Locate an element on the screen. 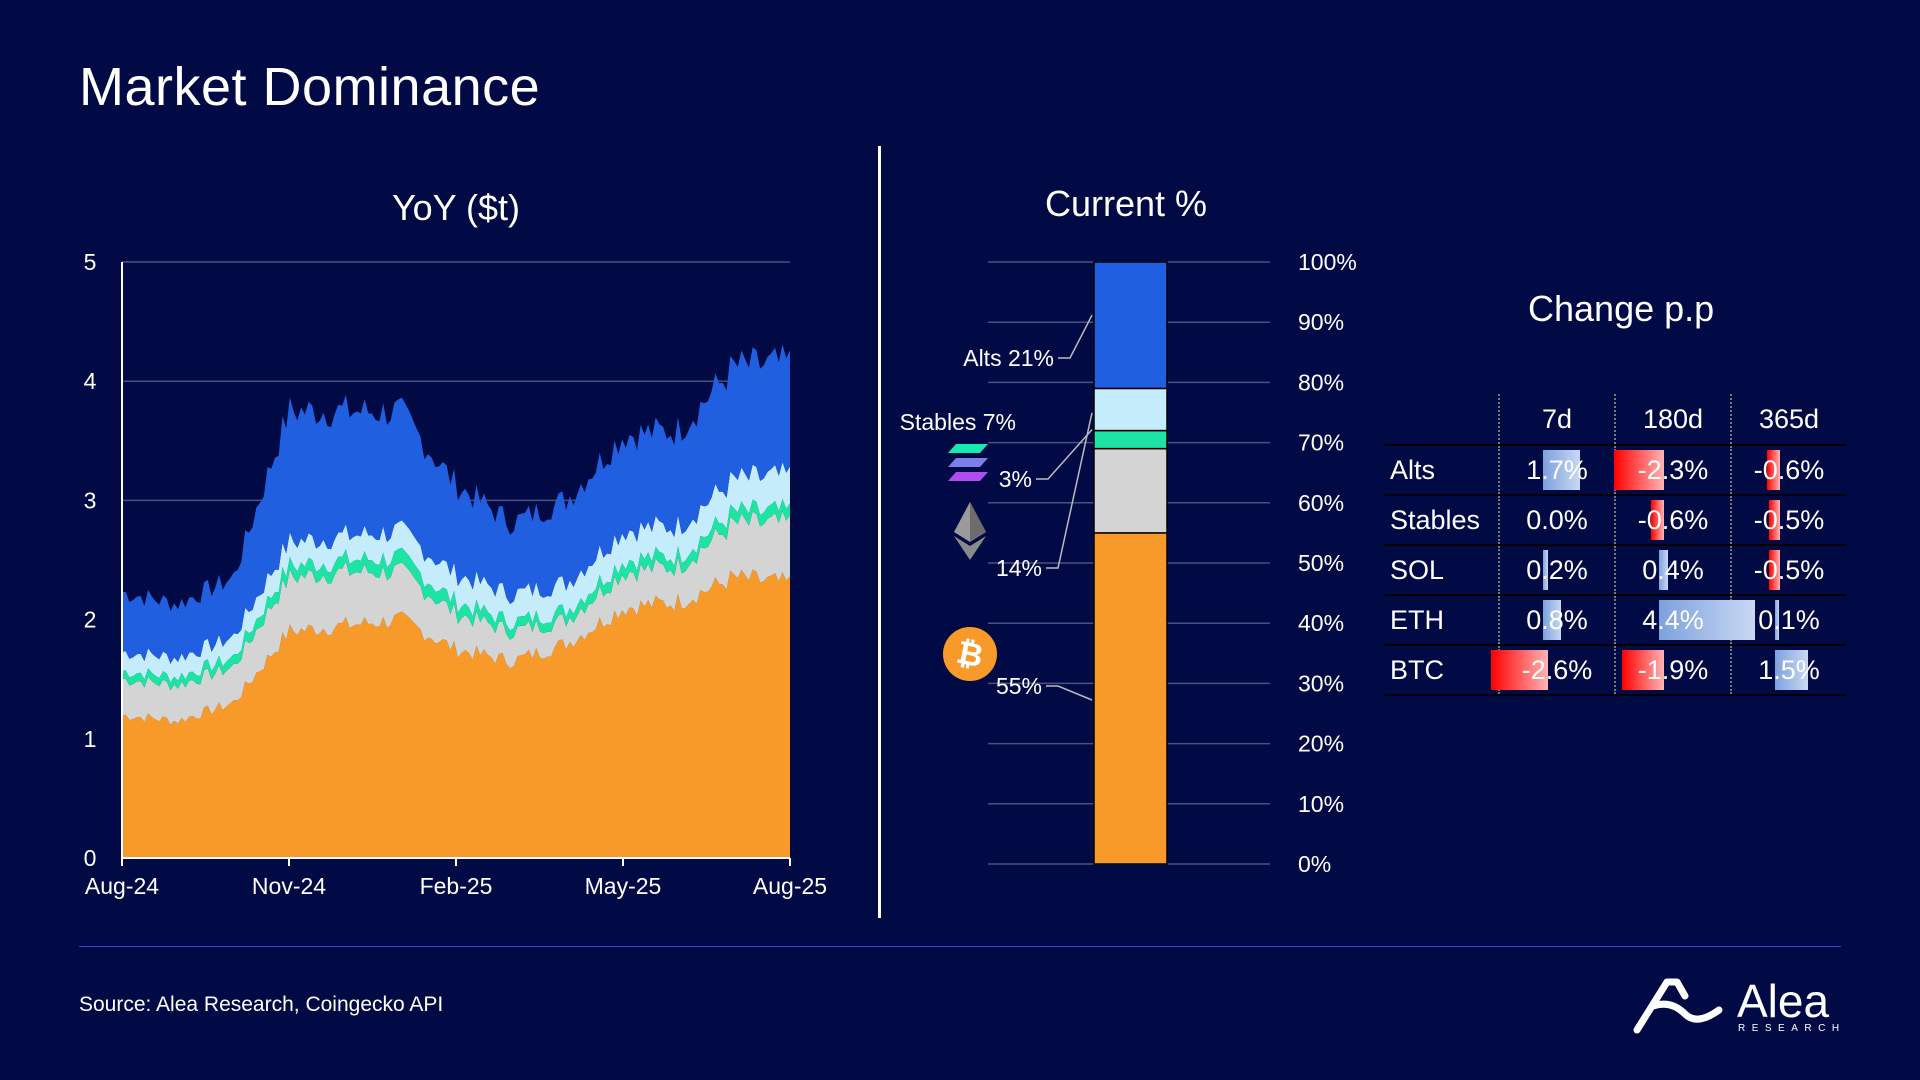 This screenshot has width=1920, height=1080. x-tick-label: May-25 is located at coordinates (623, 886).